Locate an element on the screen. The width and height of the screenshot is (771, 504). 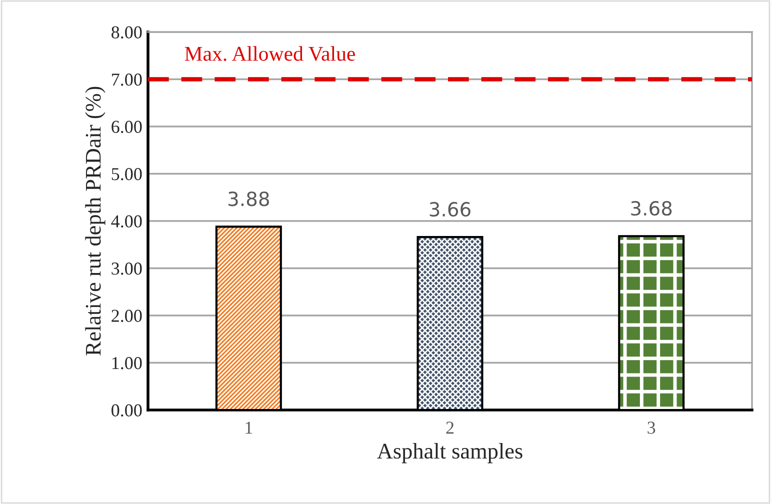
y-tick-label: 8.00 is located at coordinates (127, 32).